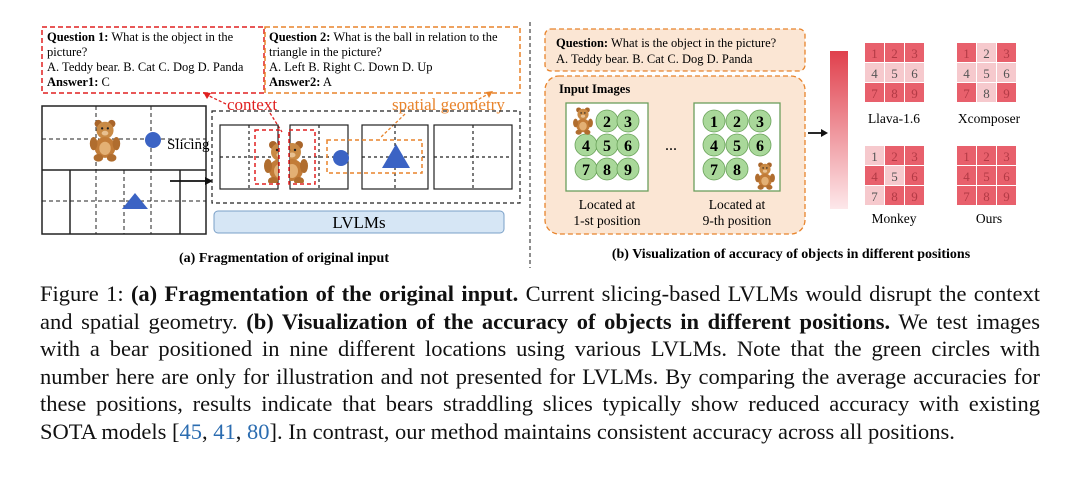  I want to click on context-label: context, so click(252, 104).